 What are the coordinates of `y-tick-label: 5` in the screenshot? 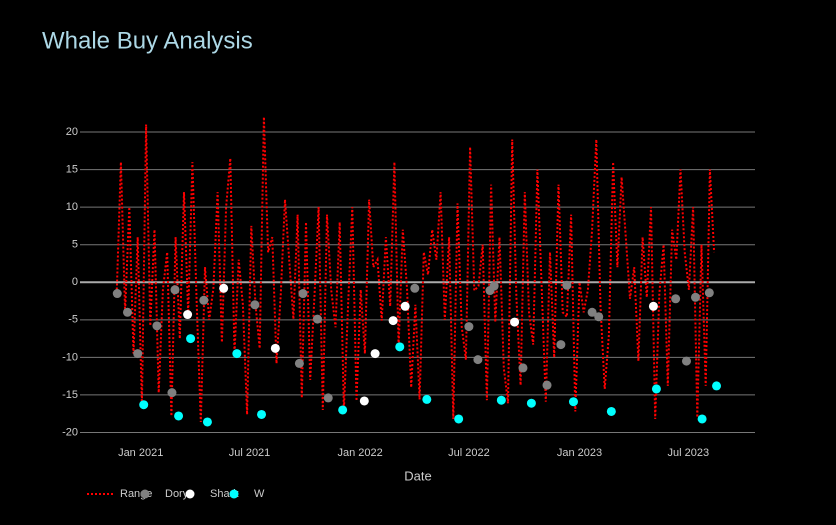 It's located at (75, 245).